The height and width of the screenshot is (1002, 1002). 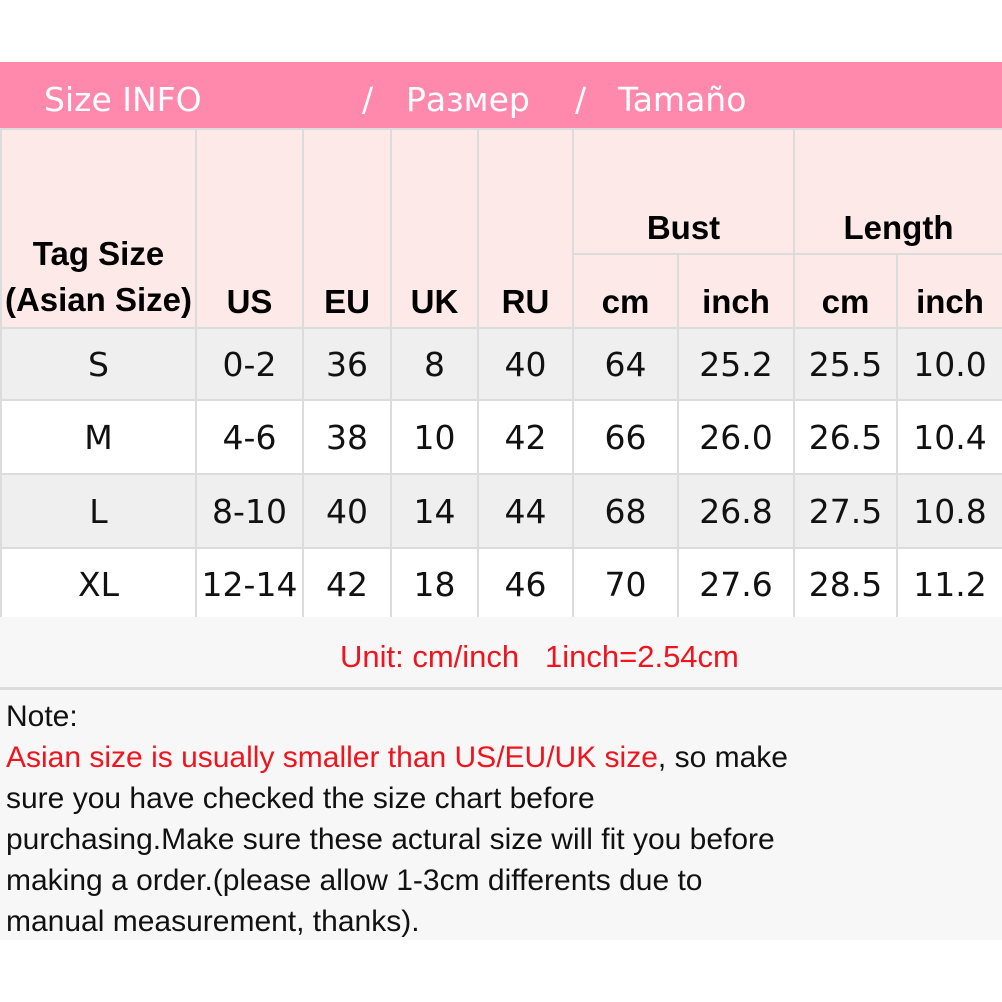 What do you see at coordinates (845, 291) in the screenshot?
I see `header-length-cm: cm` at bounding box center [845, 291].